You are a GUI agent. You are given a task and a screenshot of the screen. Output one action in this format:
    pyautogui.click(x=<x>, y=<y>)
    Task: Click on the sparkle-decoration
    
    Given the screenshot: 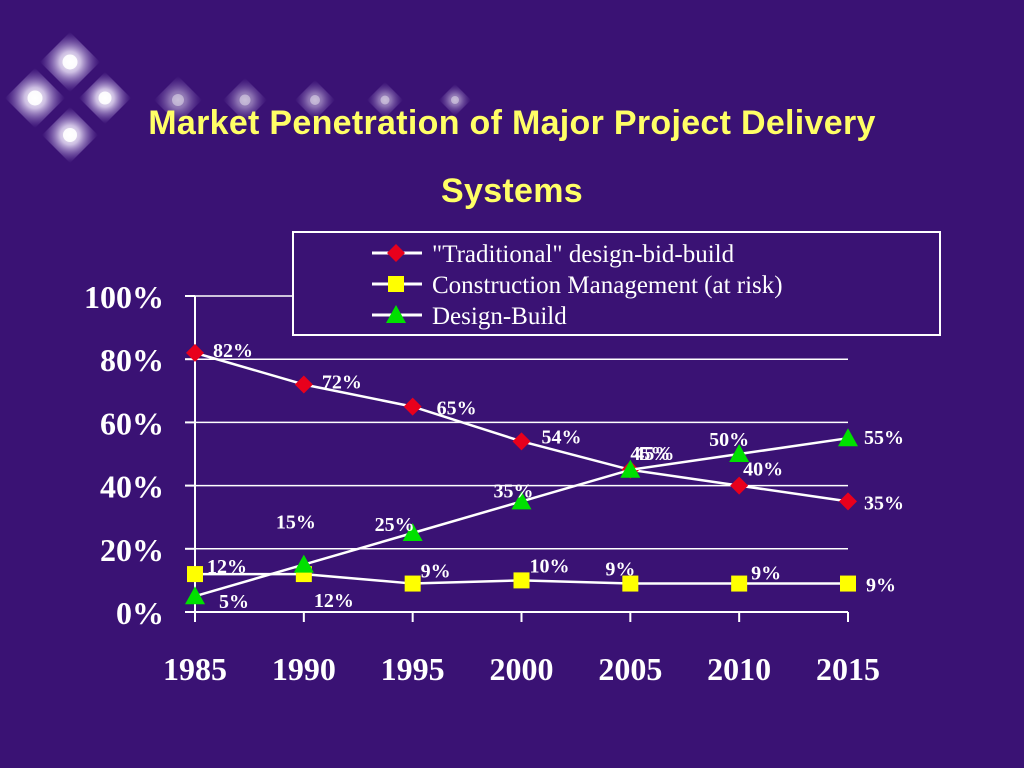 What is the action you would take?
    pyautogui.click(x=238, y=97)
    